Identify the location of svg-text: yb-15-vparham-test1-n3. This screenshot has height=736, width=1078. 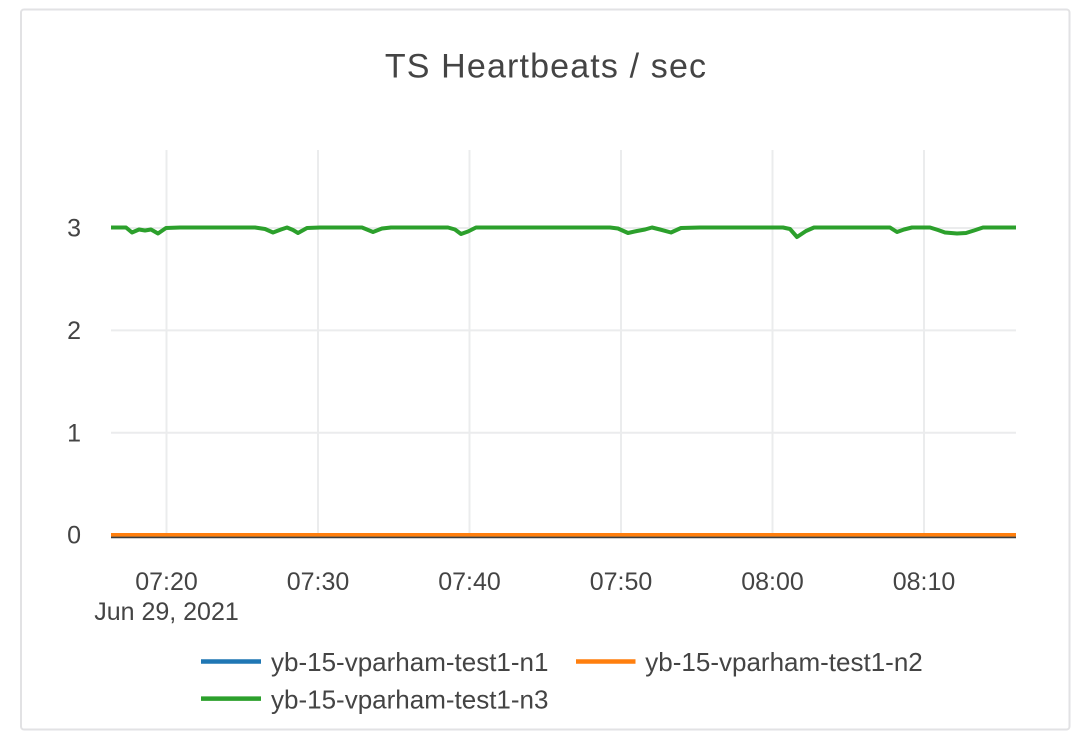
(409, 699).